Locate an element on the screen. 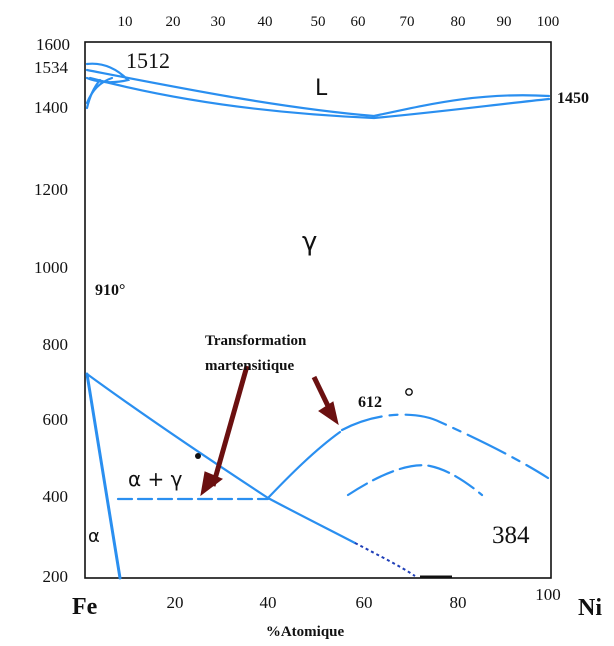 The height and width of the screenshot is (646, 614). y-tick: 1000 is located at coordinates (51, 267).